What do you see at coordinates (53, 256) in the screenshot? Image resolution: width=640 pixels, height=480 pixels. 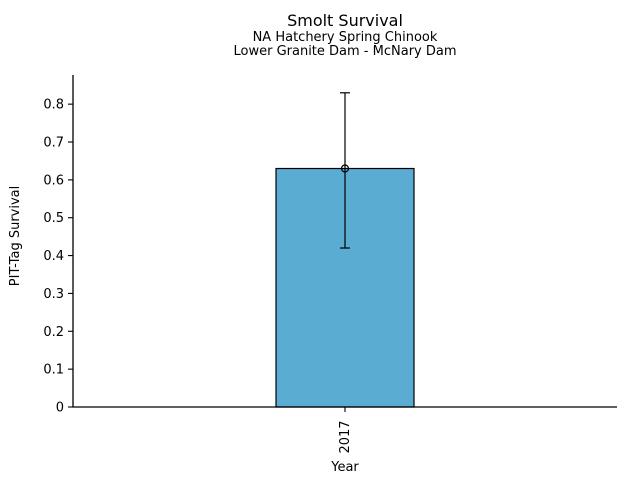 I see `y-tick-label: 0.4` at bounding box center [53, 256].